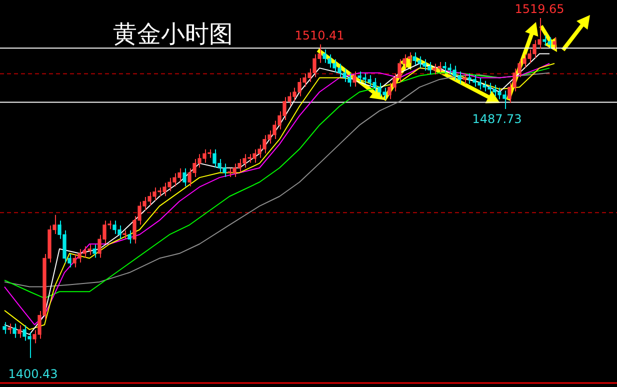  I want to click on chart-title: 黄金小时图, so click(173, 34).